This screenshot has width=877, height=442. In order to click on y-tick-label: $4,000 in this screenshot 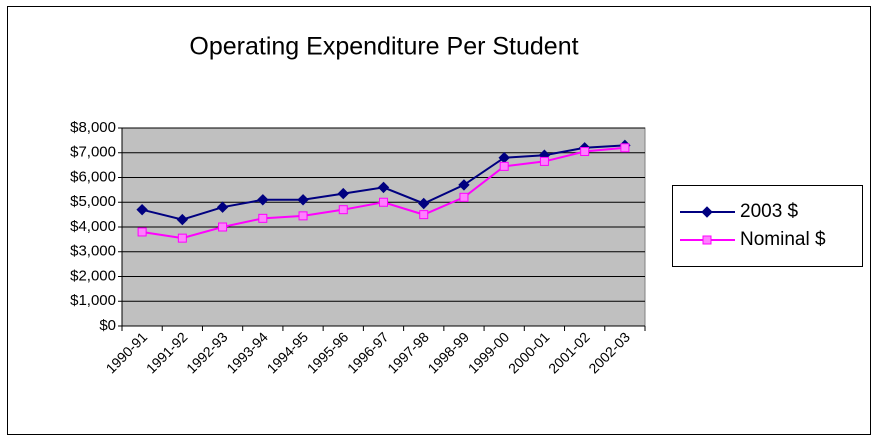, I will do `click(93, 226)`.